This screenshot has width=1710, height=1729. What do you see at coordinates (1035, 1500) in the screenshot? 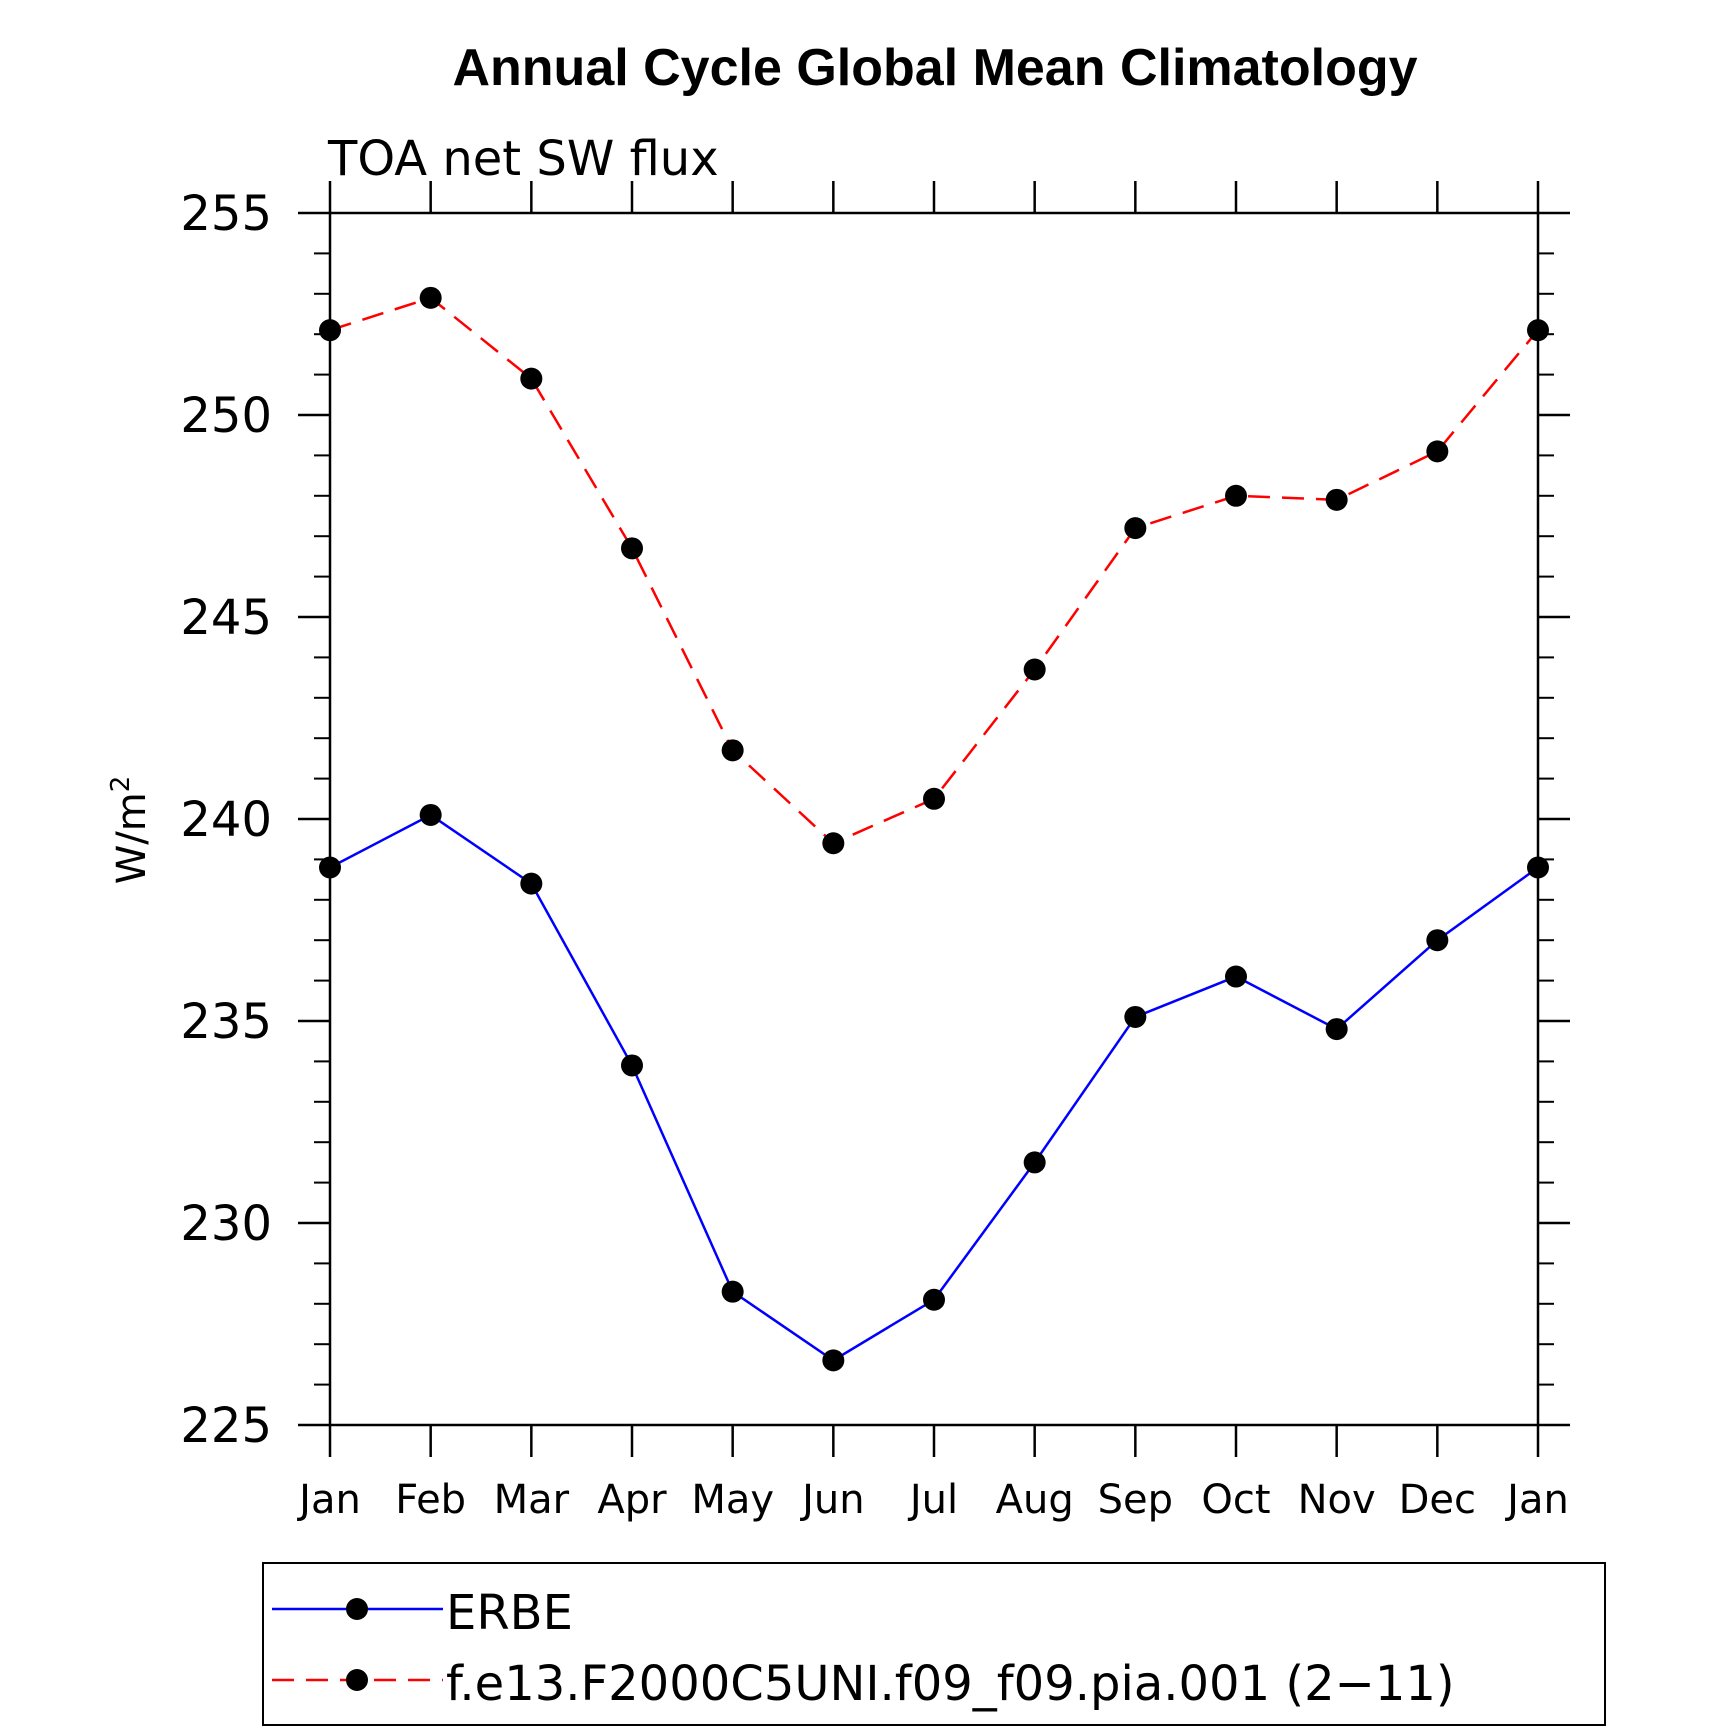
I see `x-tick-label: Aug` at bounding box center [1035, 1500].